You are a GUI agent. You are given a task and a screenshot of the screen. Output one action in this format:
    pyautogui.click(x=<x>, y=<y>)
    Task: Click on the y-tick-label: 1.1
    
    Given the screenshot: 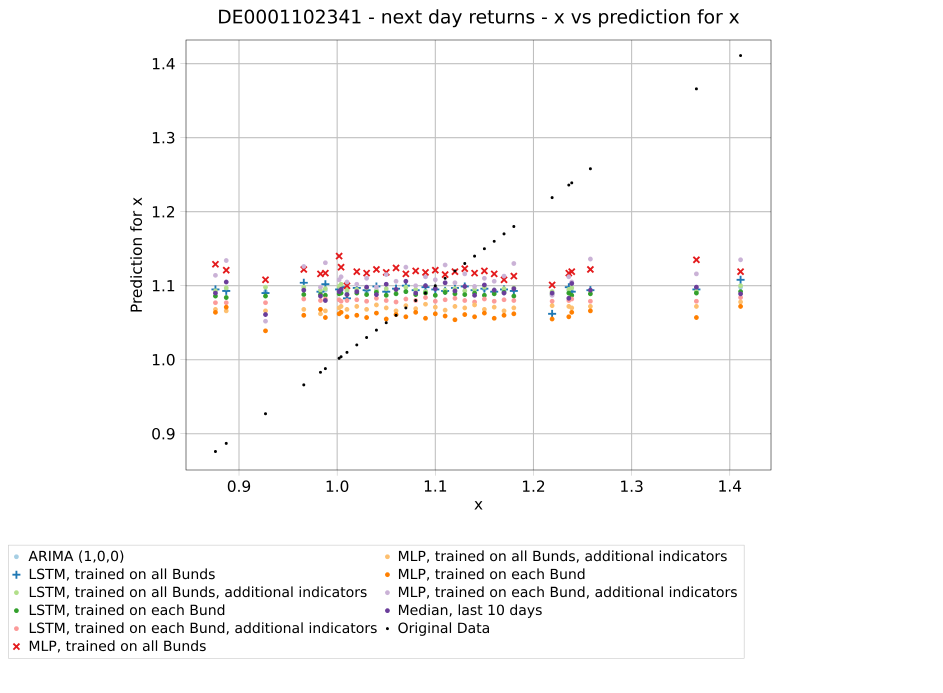 What is the action you would take?
    pyautogui.click(x=163, y=286)
    